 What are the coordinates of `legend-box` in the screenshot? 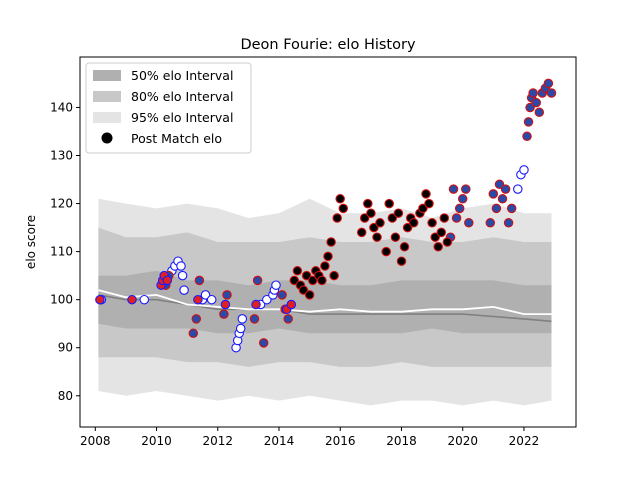 It's located at (168, 108).